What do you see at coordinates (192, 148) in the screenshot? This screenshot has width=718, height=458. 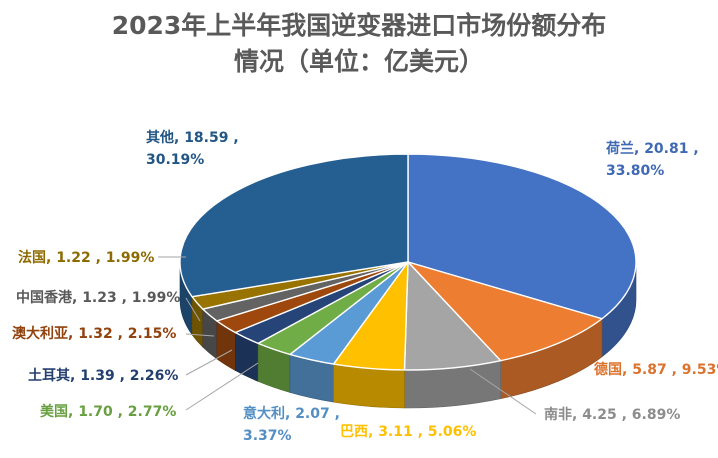 I see `slice-其他-data-label: 其他, 18.59 , 30.19%` at bounding box center [192, 148].